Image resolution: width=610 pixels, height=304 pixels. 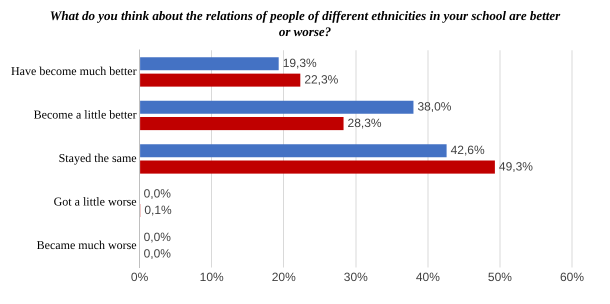 What do you see at coordinates (86, 245) in the screenshot?
I see `y-tick-label: Became much worse` at bounding box center [86, 245].